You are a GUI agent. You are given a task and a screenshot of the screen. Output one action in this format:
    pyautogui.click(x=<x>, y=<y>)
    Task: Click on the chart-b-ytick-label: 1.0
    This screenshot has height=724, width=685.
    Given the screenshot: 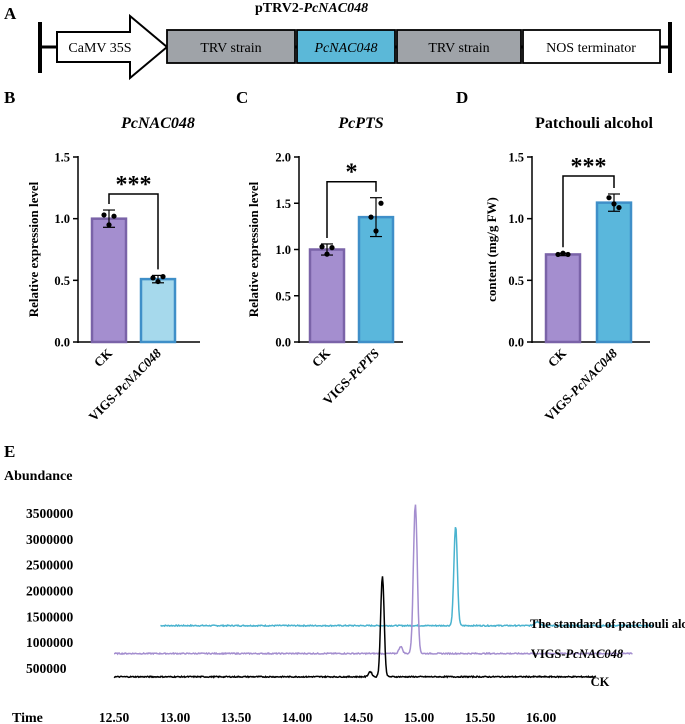 What is the action you would take?
    pyautogui.click(x=62, y=219)
    